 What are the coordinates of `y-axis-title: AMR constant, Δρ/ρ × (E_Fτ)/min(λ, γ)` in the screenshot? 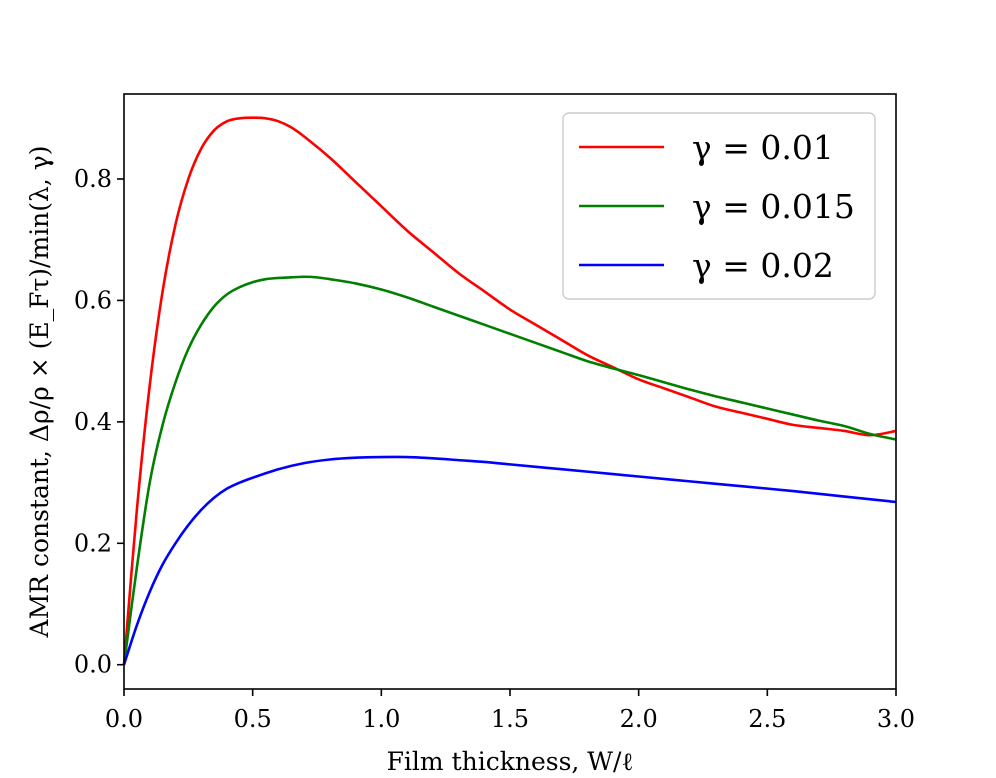 It's located at (39, 392).